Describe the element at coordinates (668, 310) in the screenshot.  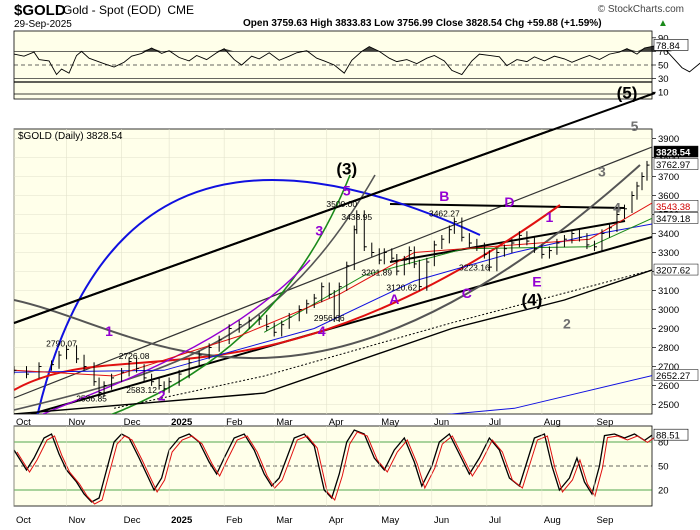
I see `price-tick-label: 3000` at that location.